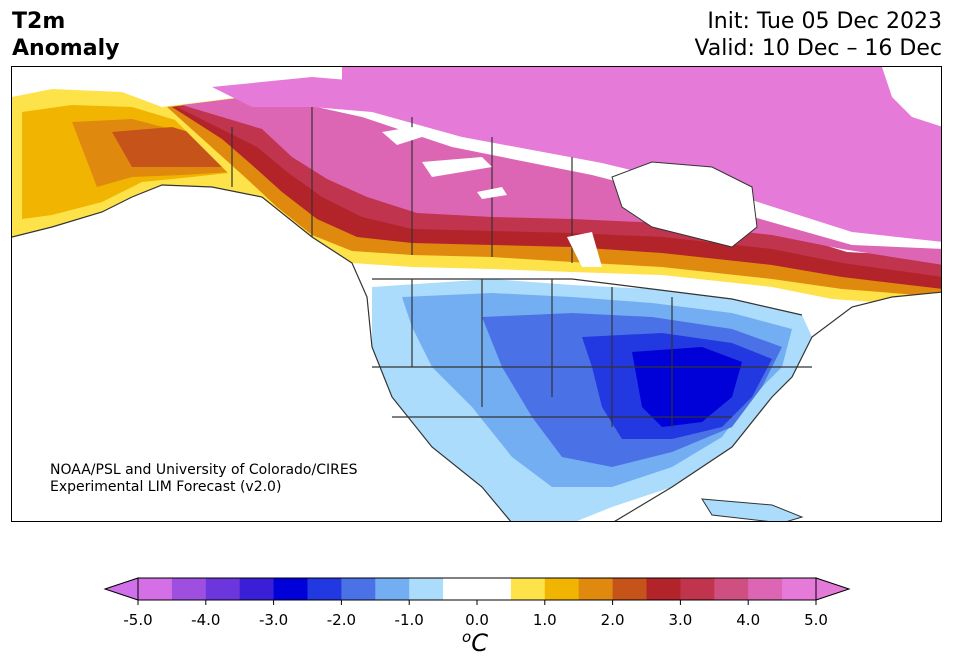  I want to click on colorbar-tick-label: -4.0, so click(205, 620).